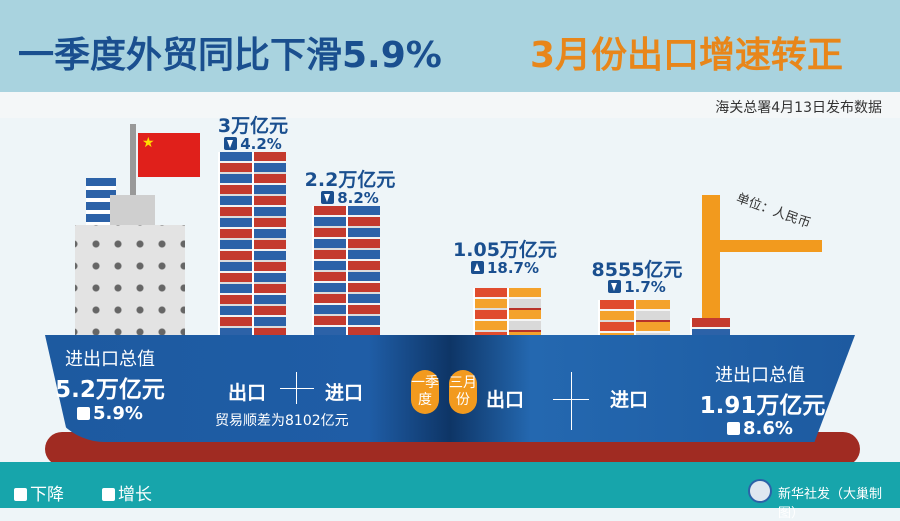  Describe the element at coordinates (463, 392) in the screenshot. I see `march-badge: 三月份` at that location.